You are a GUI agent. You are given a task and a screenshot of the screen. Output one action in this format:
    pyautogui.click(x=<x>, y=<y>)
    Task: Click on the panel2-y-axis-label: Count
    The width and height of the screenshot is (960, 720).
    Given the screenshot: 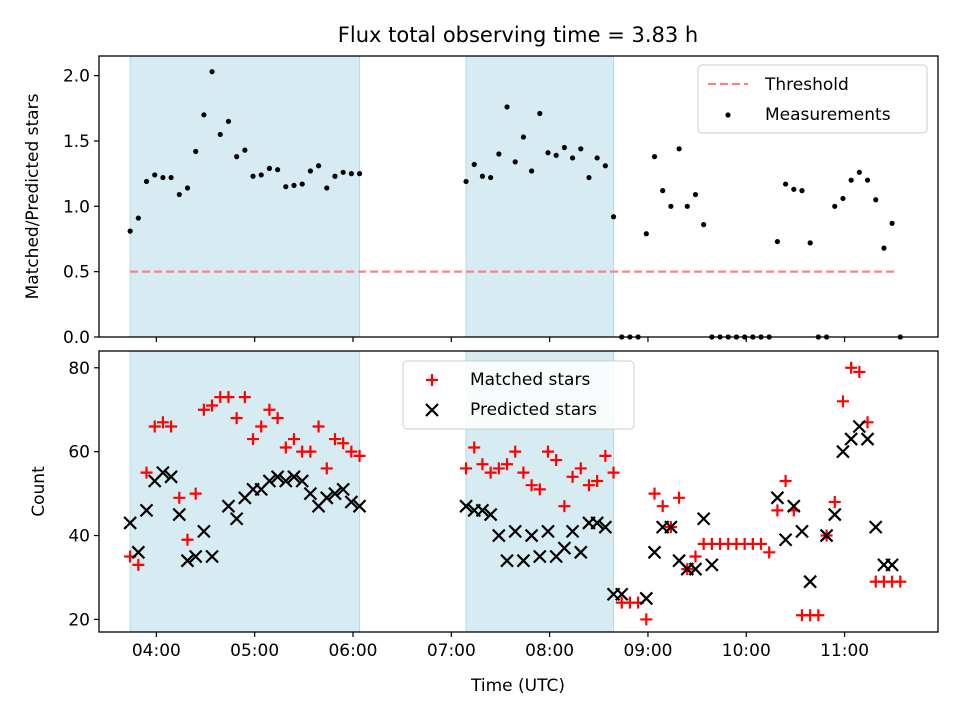 What is the action you would take?
    pyautogui.click(x=39, y=491)
    